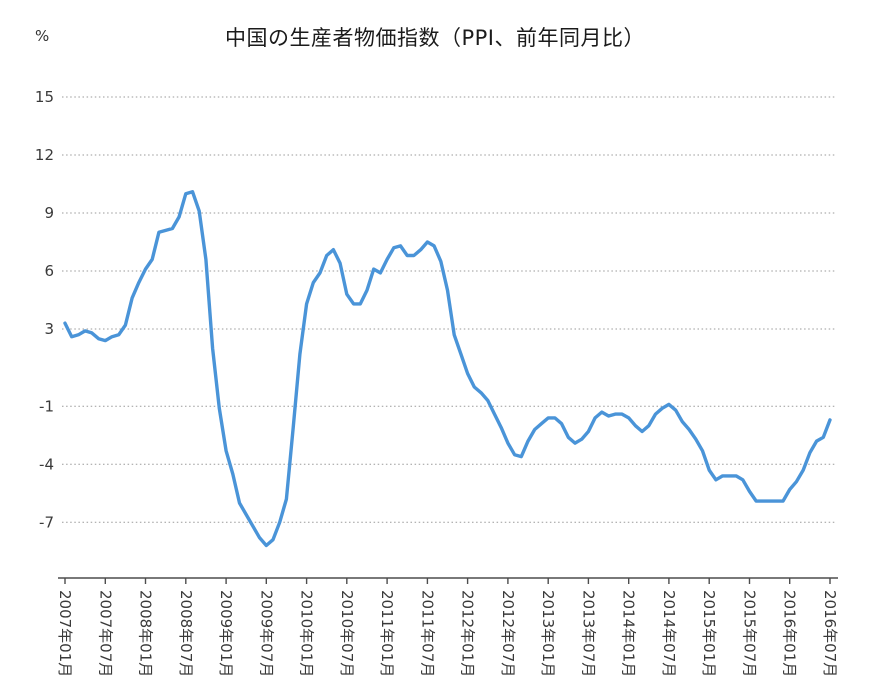 The height and width of the screenshot is (700, 870). I want to click on x-axis-tick-label: 2016年07月, so click(830, 633).